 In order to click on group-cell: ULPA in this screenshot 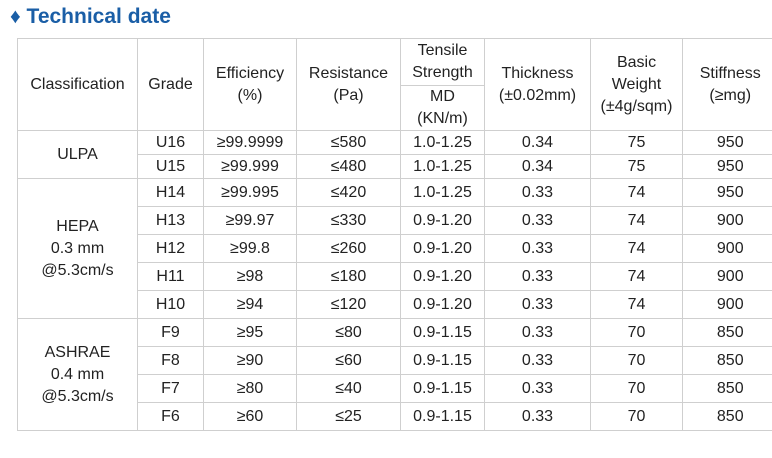, I will do `click(77, 154)`.